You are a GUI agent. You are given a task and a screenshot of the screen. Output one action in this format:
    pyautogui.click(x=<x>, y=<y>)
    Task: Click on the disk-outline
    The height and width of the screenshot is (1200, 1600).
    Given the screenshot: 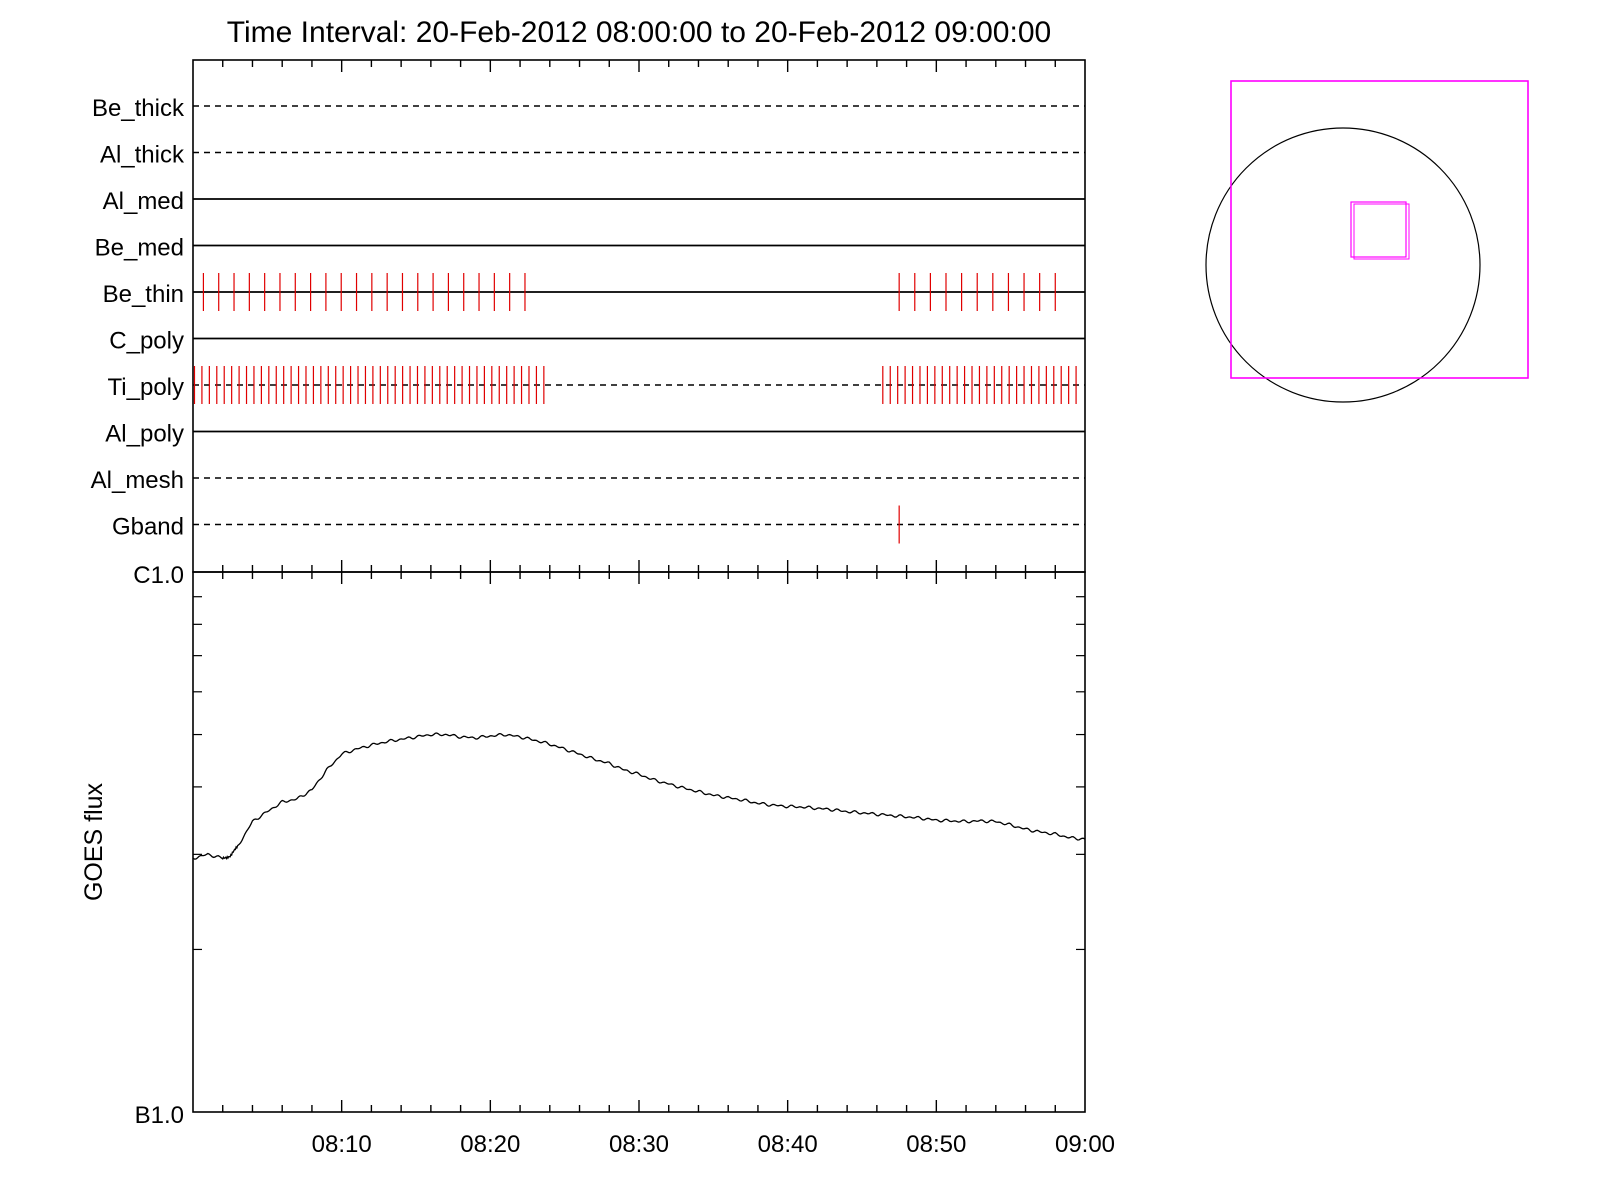 What is the action you would take?
    pyautogui.click(x=1343, y=265)
    